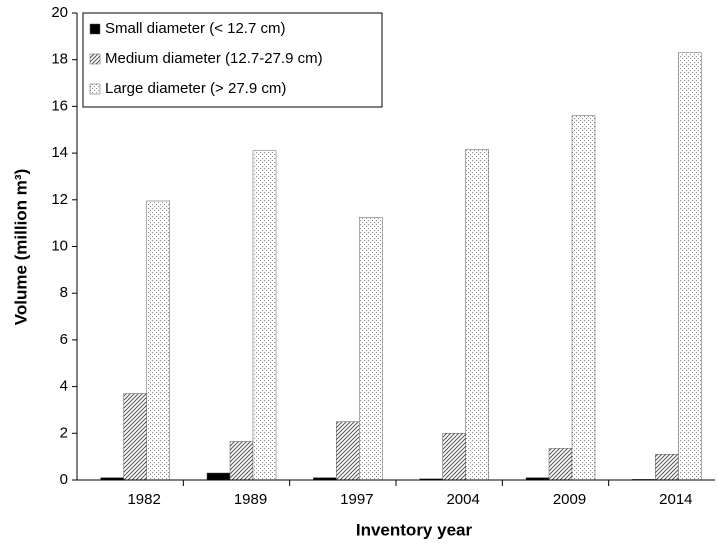 The width and height of the screenshot is (718, 547). Describe the element at coordinates (64, 292) in the screenshot. I see `y-tick-label: 8` at that location.